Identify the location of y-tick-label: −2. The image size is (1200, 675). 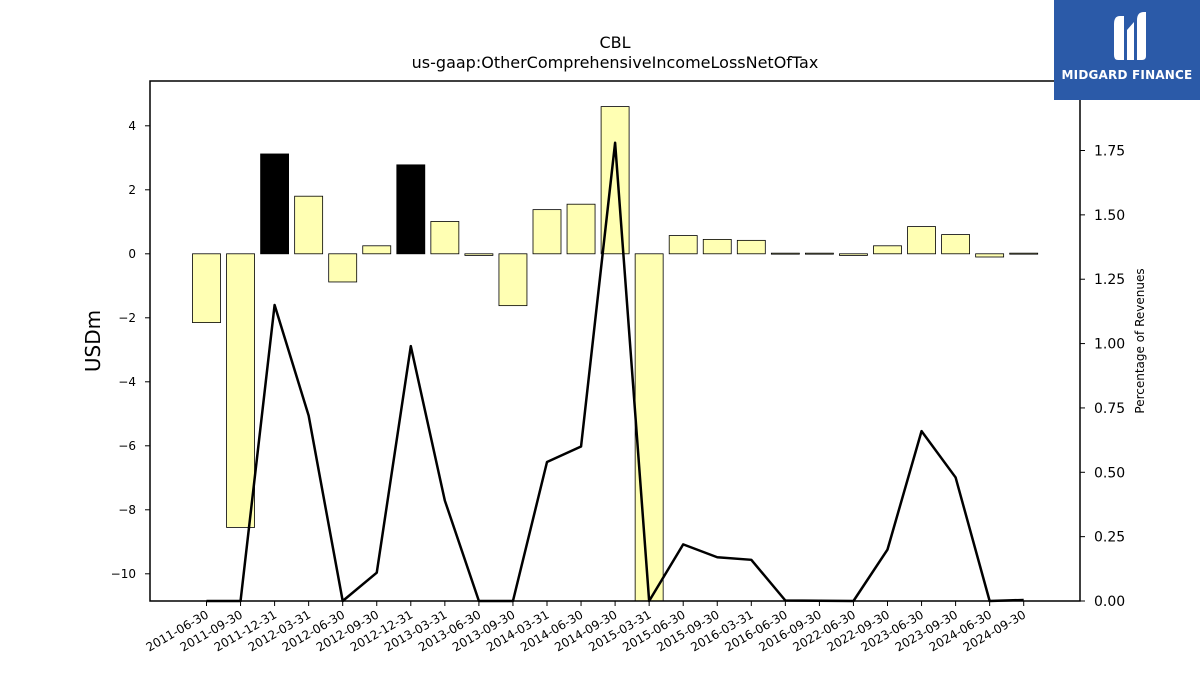
(127, 318).